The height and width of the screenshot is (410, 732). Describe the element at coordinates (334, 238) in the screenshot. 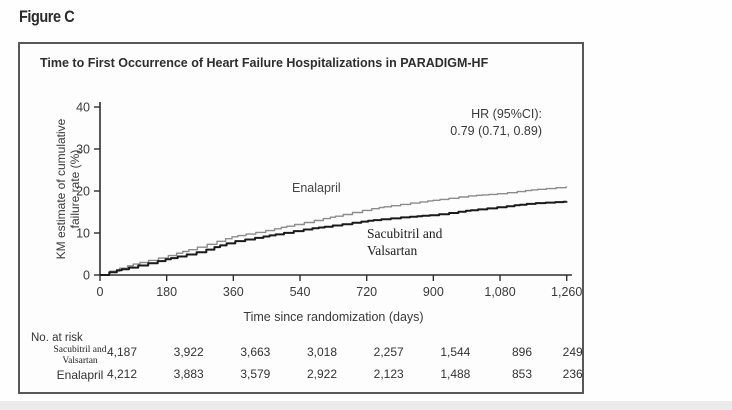

I see `series-sacubitril-and-valsartan` at that location.